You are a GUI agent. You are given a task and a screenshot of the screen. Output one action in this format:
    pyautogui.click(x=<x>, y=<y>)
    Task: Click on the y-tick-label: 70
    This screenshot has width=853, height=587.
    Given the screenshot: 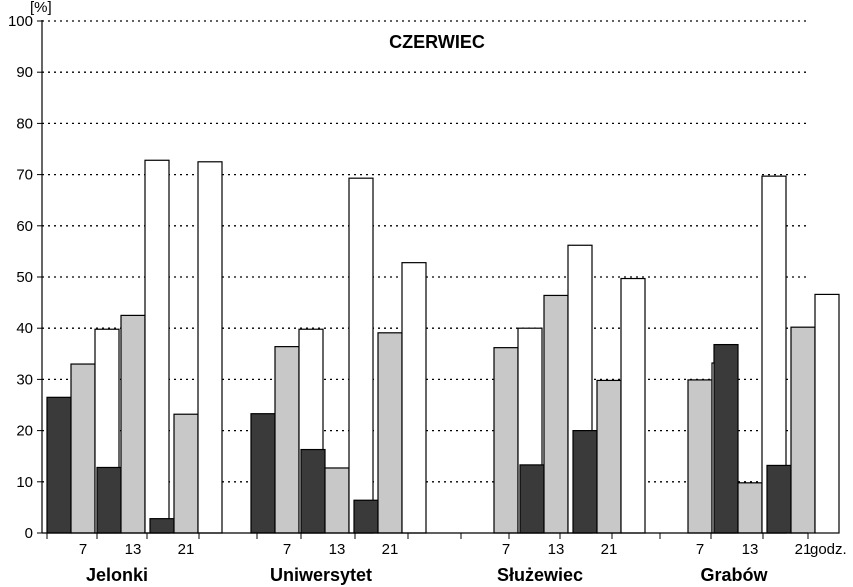 What is the action you would take?
    pyautogui.click(x=24, y=175)
    